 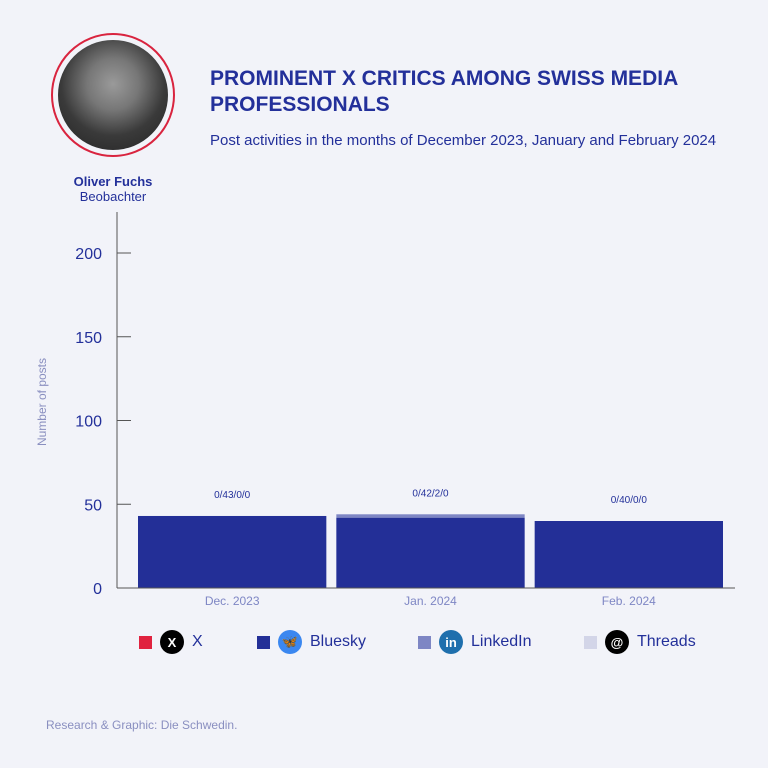 I want to click on bluesky-butterfly-icon: 🦋, so click(x=290, y=642).